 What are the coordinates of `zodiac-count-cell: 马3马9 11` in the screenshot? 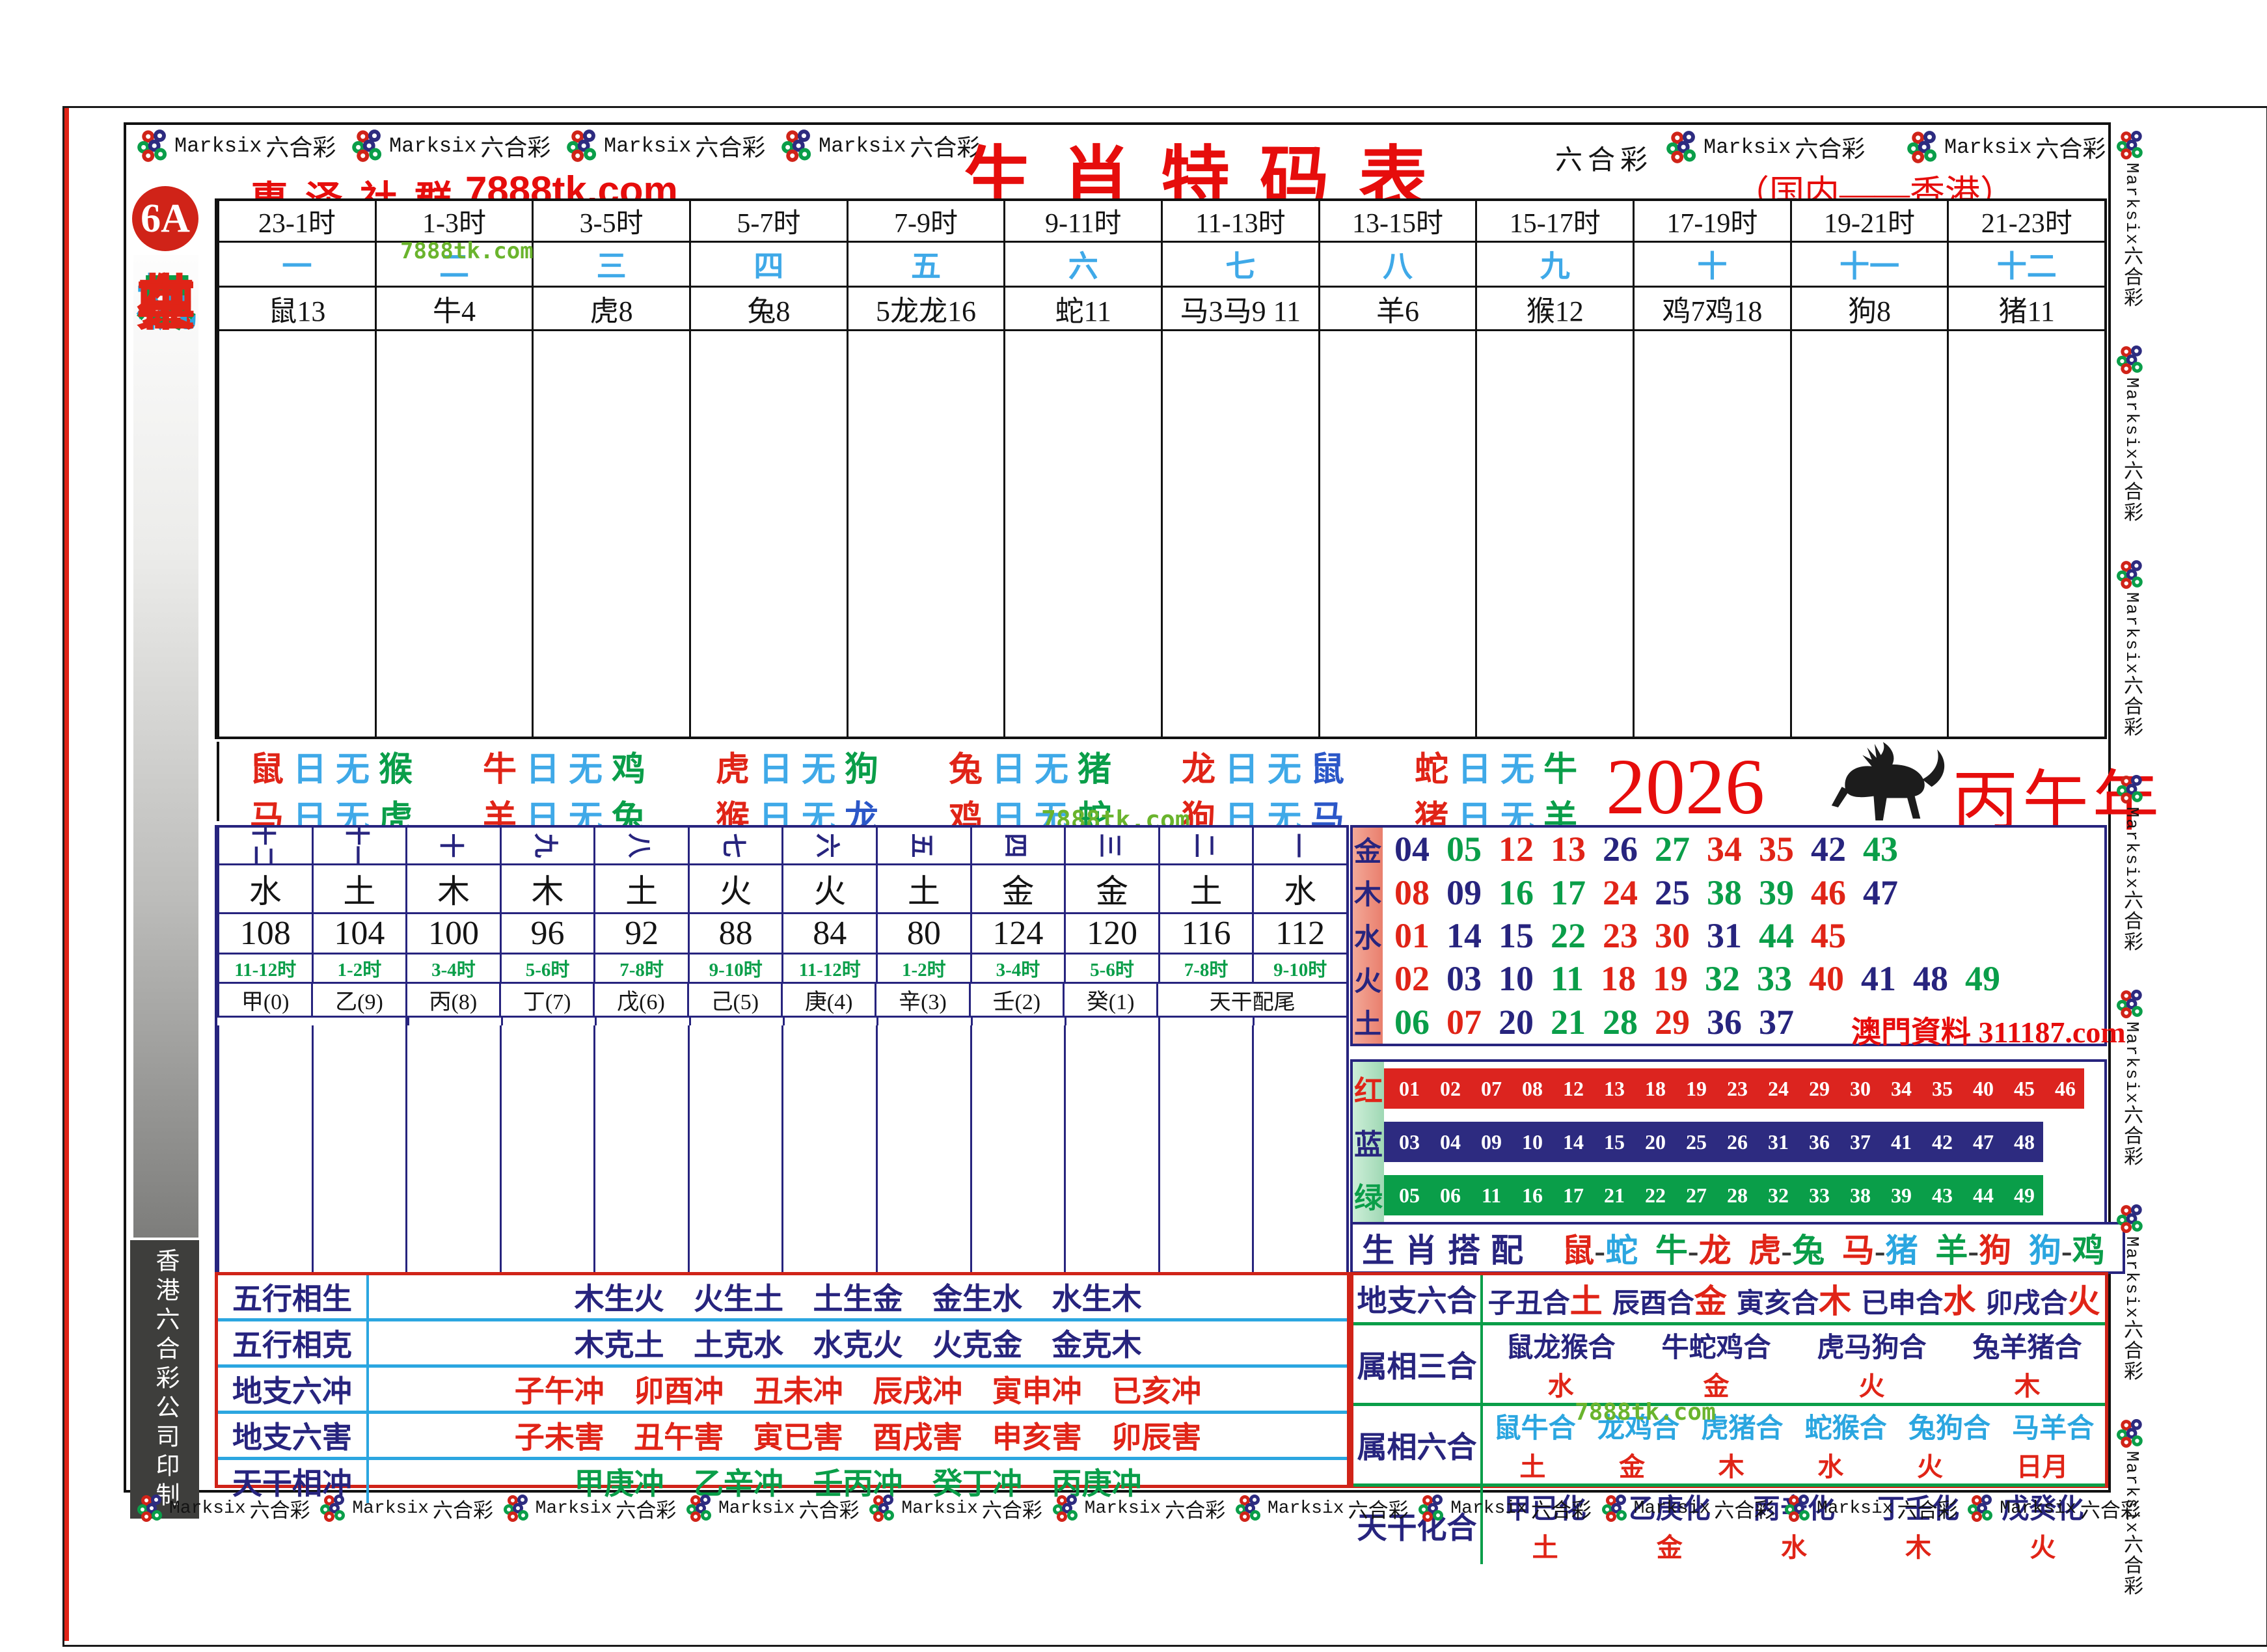 It's located at (1239, 307).